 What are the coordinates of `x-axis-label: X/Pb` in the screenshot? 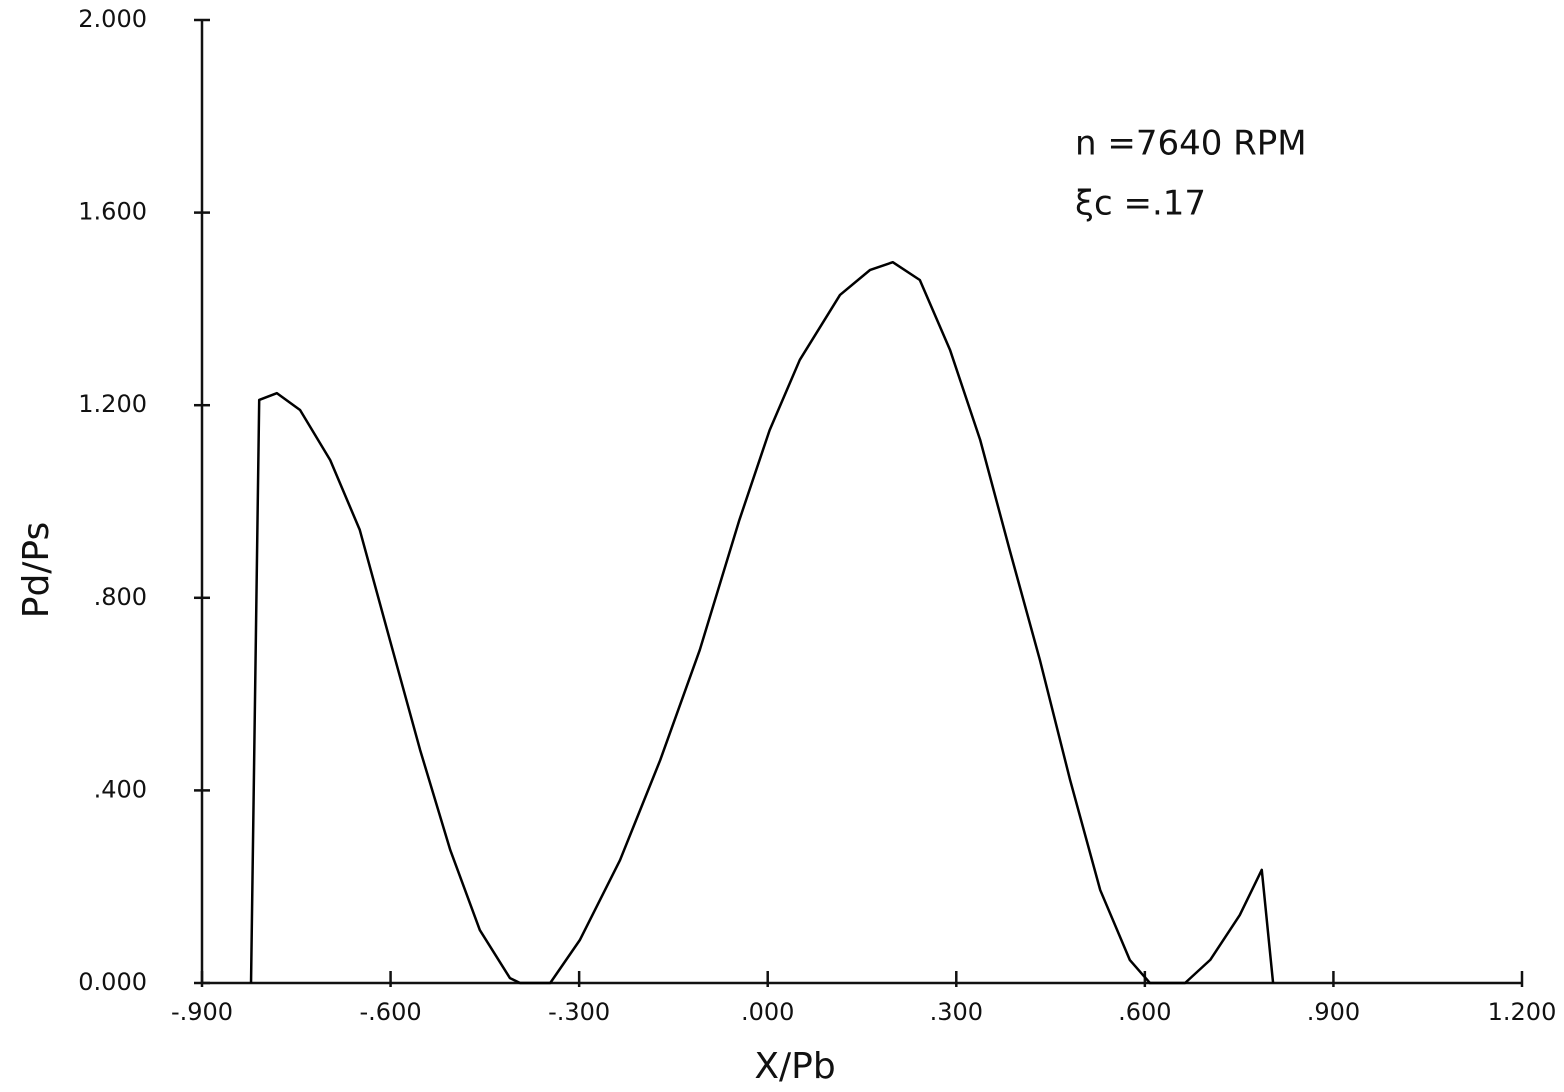 It's located at (794, 1066).